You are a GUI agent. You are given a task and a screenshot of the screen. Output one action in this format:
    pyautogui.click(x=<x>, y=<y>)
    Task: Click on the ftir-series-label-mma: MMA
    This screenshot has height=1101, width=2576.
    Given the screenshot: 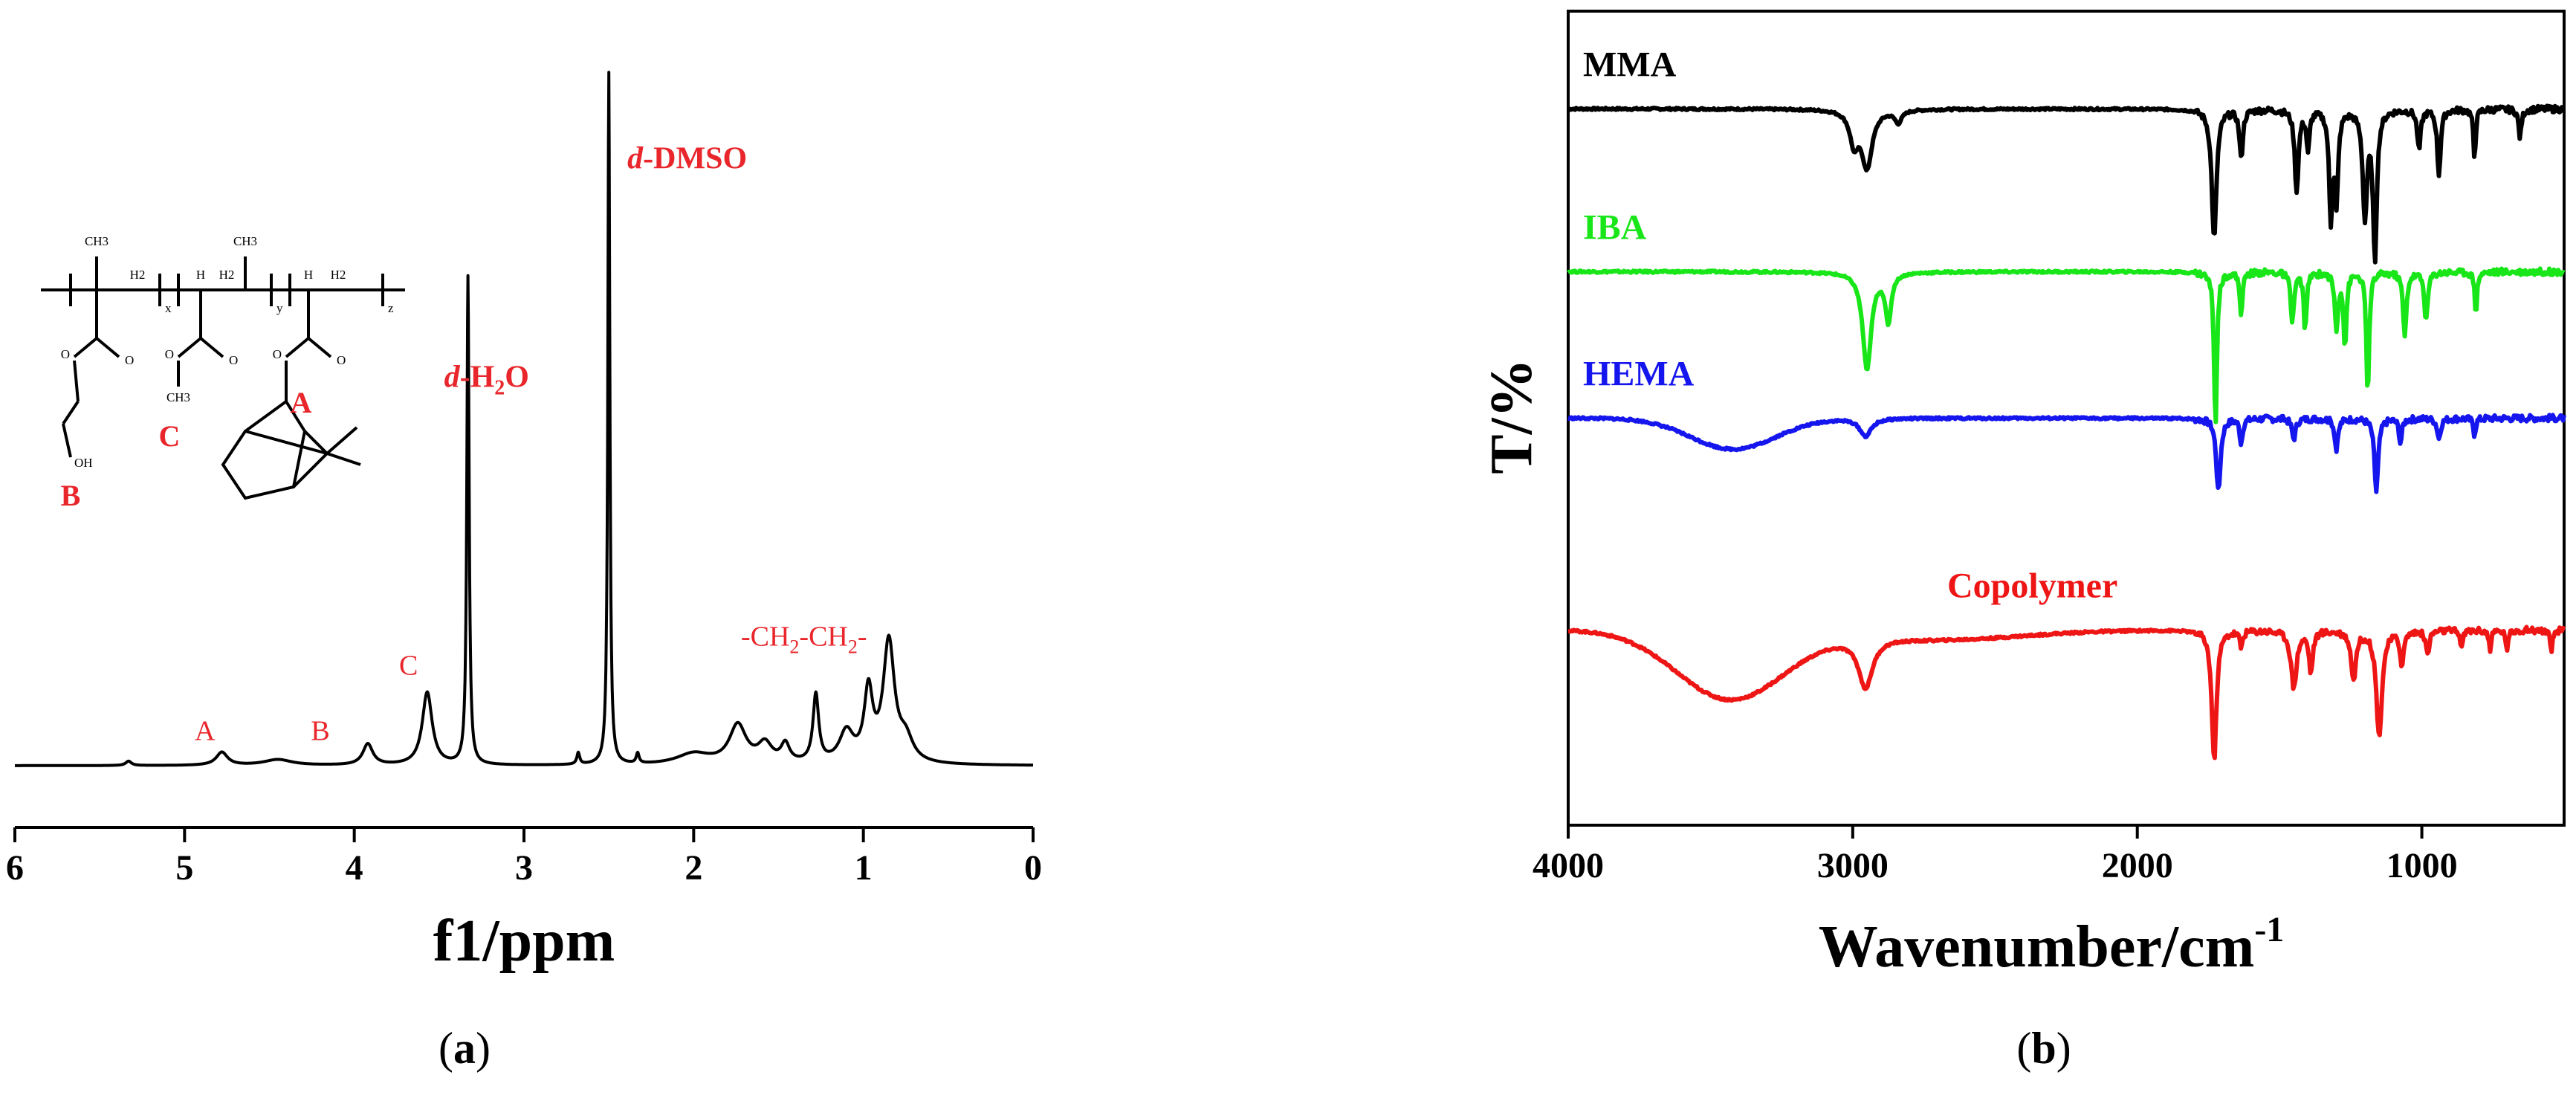 What is the action you would take?
    pyautogui.click(x=1630, y=65)
    